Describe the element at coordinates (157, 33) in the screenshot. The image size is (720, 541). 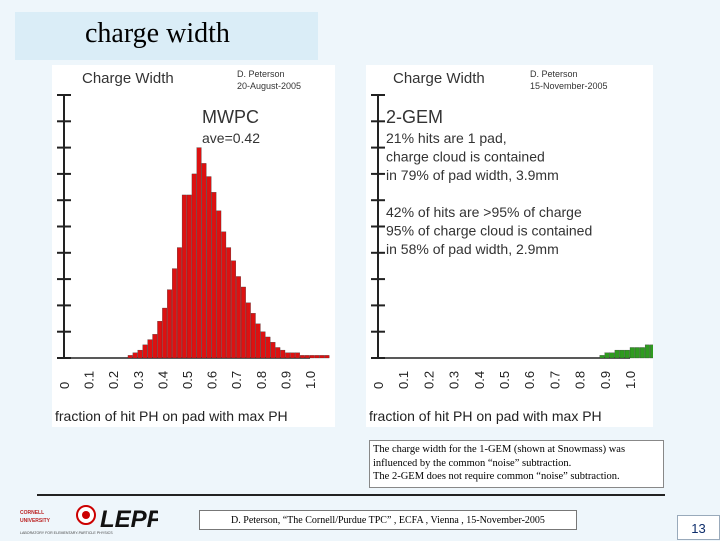
I see `slide-title: charge width` at that location.